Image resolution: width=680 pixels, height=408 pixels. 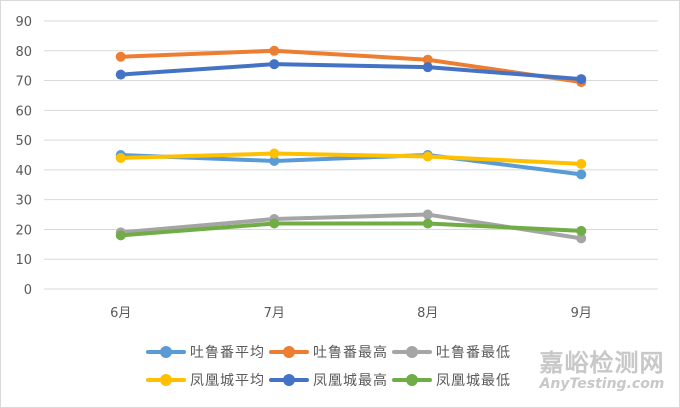 I want to click on legend-item-phoenix-min: 凤凰城最低, so click(x=451, y=380).